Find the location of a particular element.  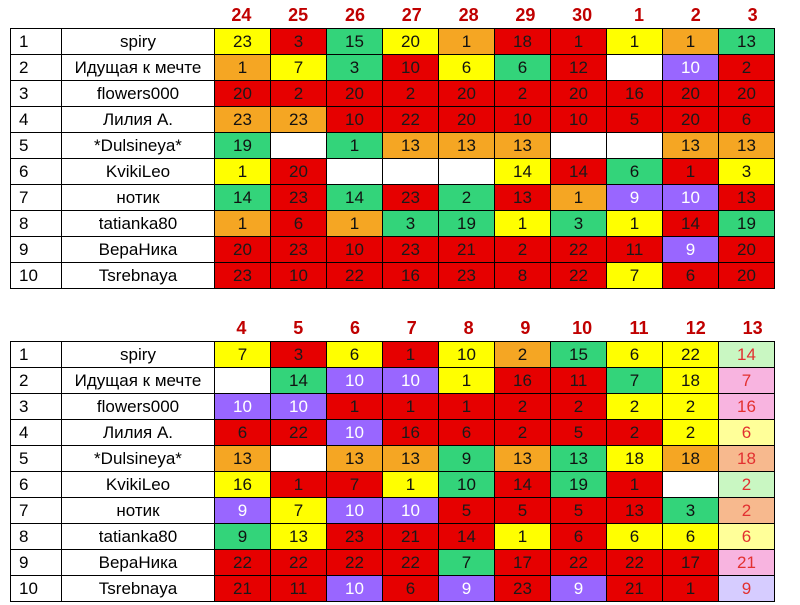

participant-name: *Dulsineya* is located at coordinates (138, 145).